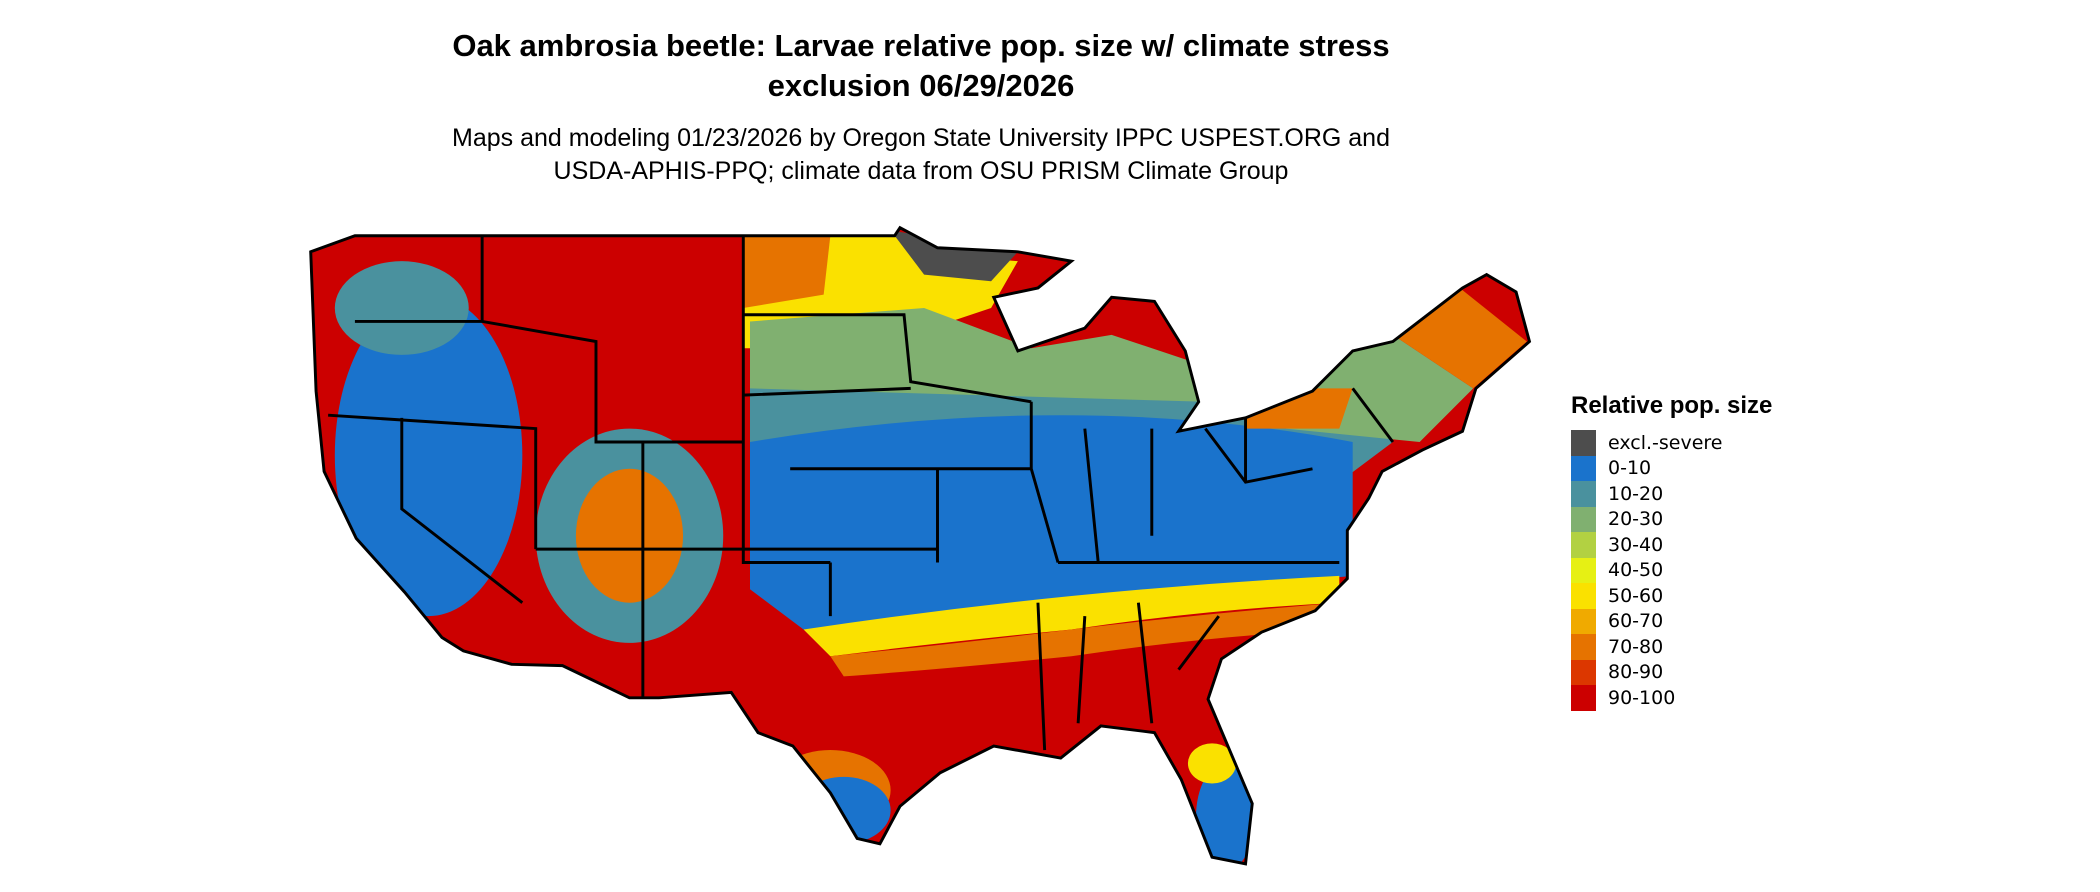  I want to click on legend-label: 70-80, so click(1636, 646).